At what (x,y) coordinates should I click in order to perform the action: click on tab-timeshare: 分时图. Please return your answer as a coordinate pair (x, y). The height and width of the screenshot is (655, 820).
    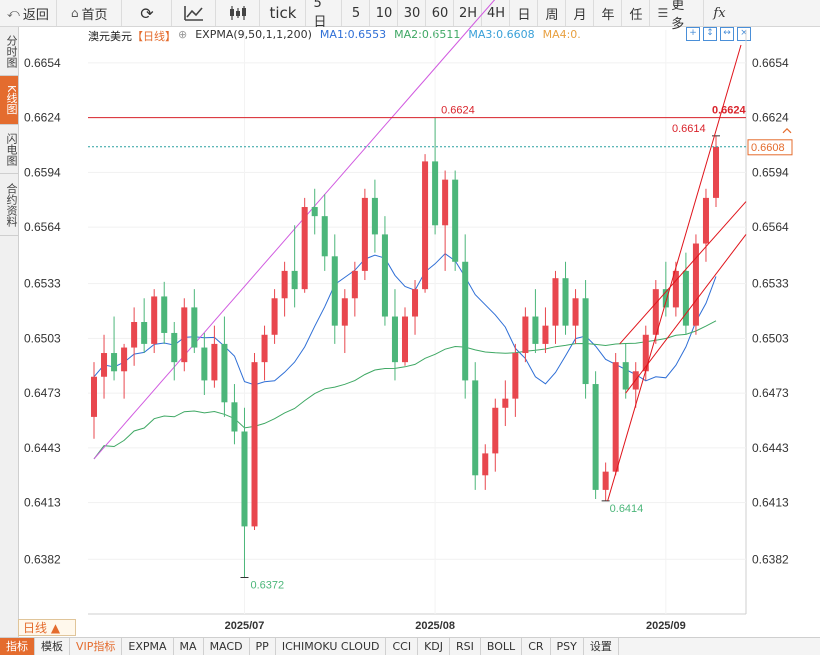
    Looking at the image, I should click on (9, 51).